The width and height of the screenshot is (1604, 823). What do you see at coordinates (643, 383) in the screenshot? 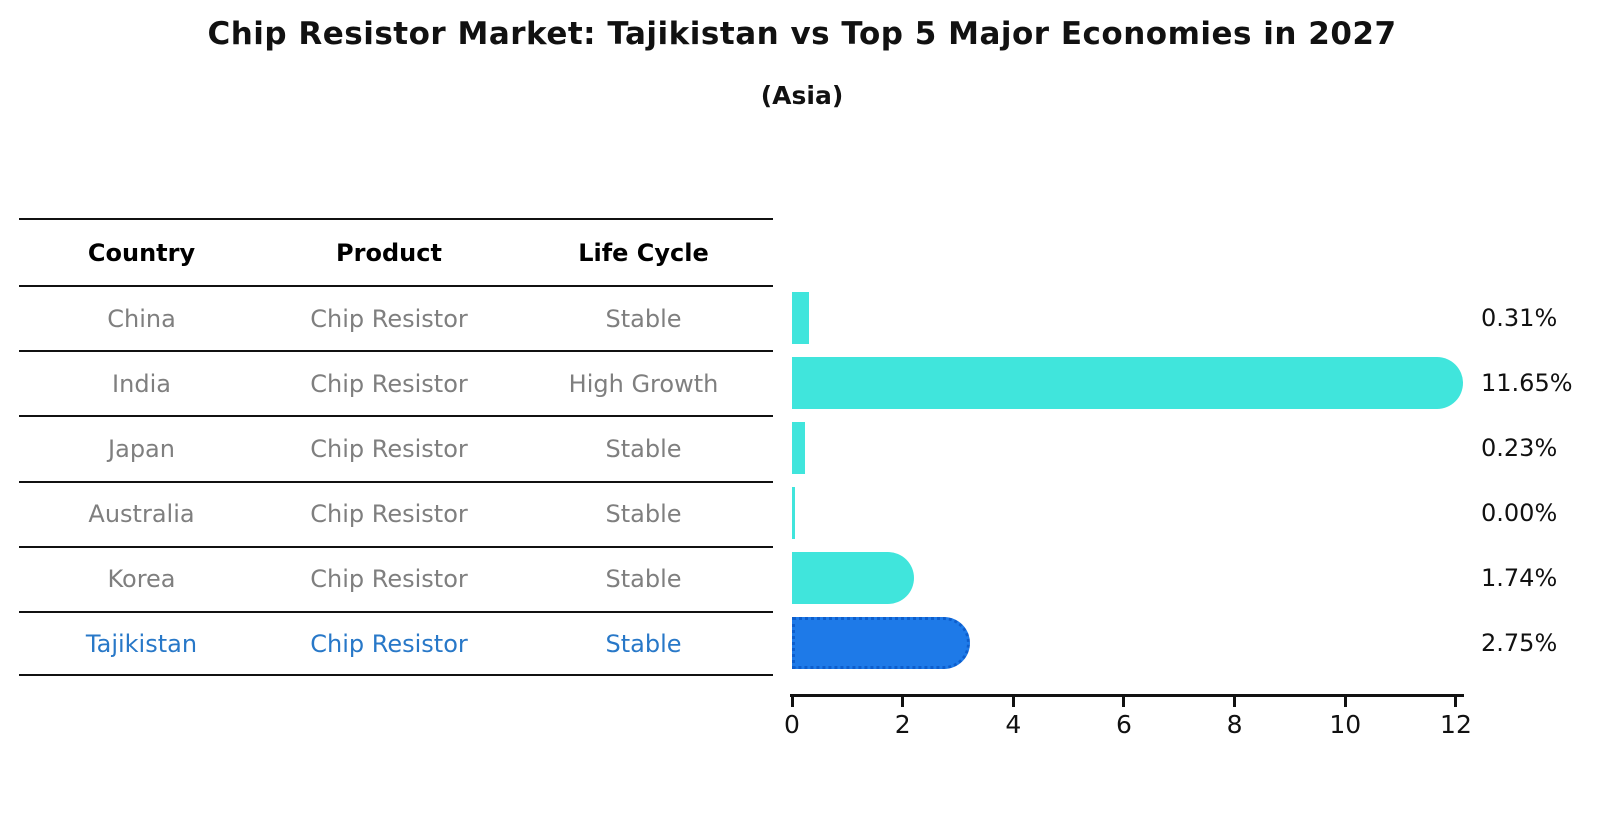
I see `table-cell-life-cycle: High Growth` at bounding box center [643, 383].